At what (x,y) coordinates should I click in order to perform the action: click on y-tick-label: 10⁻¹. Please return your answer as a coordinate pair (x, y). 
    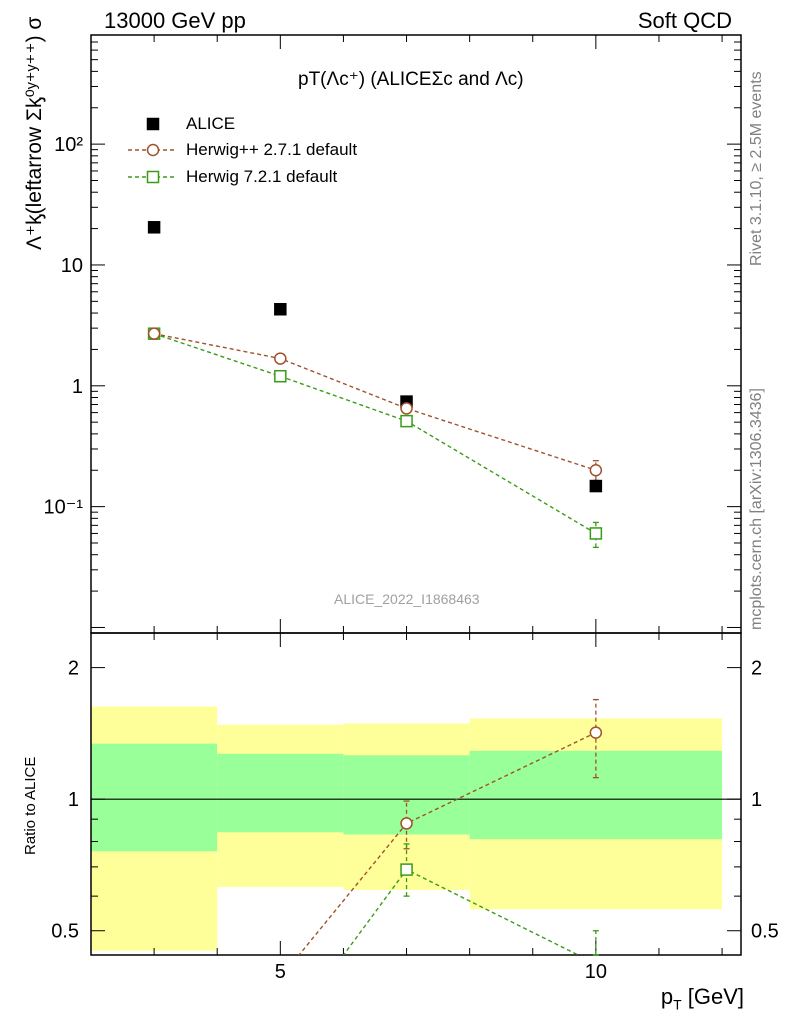
    Looking at the image, I should click on (64, 508).